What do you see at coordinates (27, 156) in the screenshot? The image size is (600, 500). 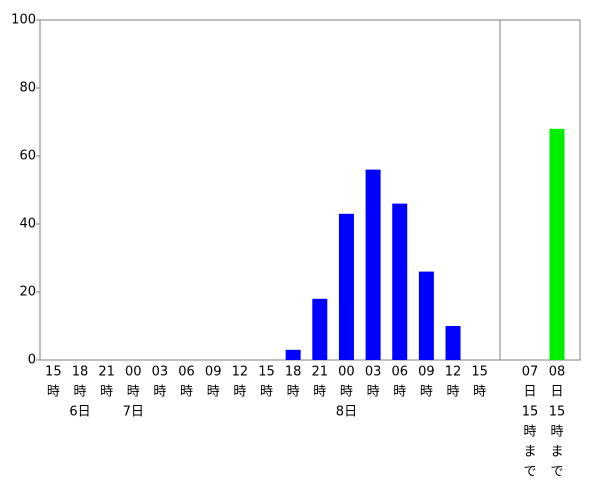 I see `y-tick-label: 60` at bounding box center [27, 156].